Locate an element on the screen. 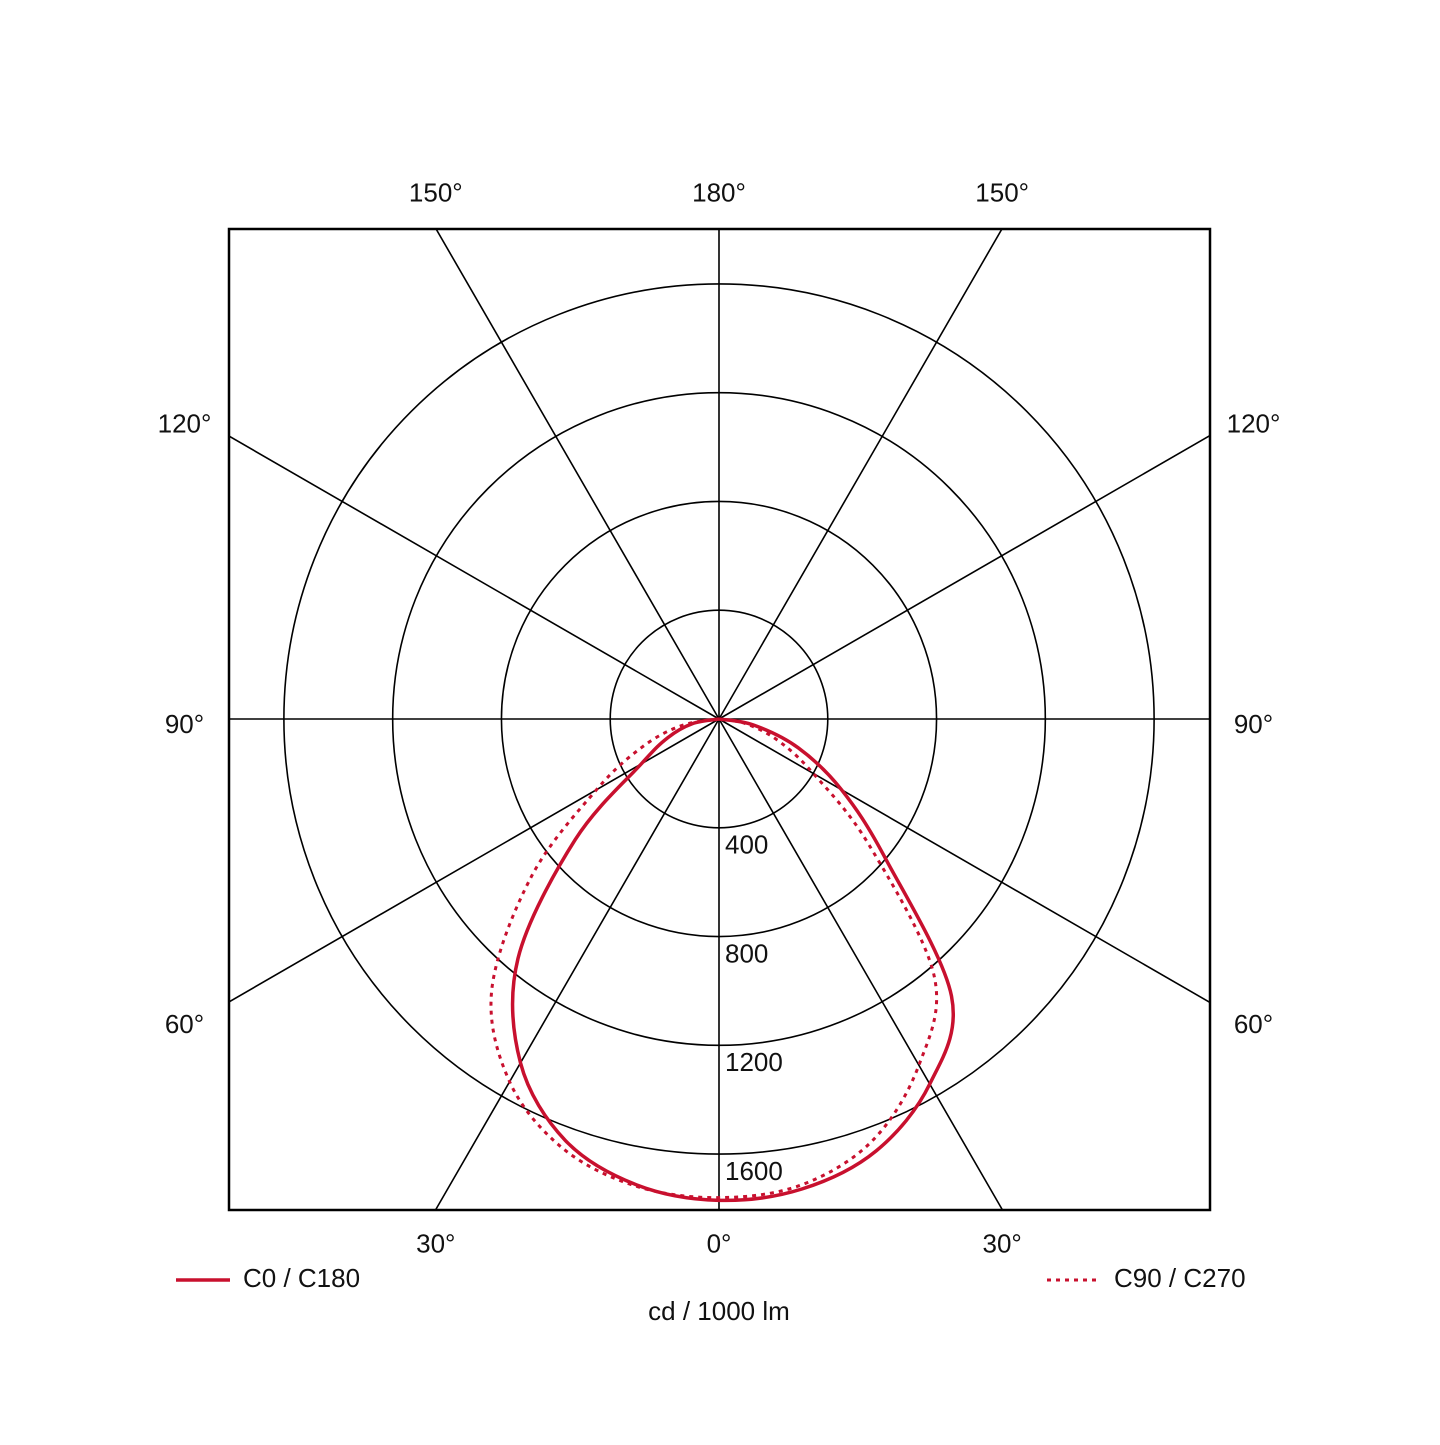 This screenshot has width=1440, height=1445. legend-label: C90 / C270 is located at coordinates (1180, 1278).